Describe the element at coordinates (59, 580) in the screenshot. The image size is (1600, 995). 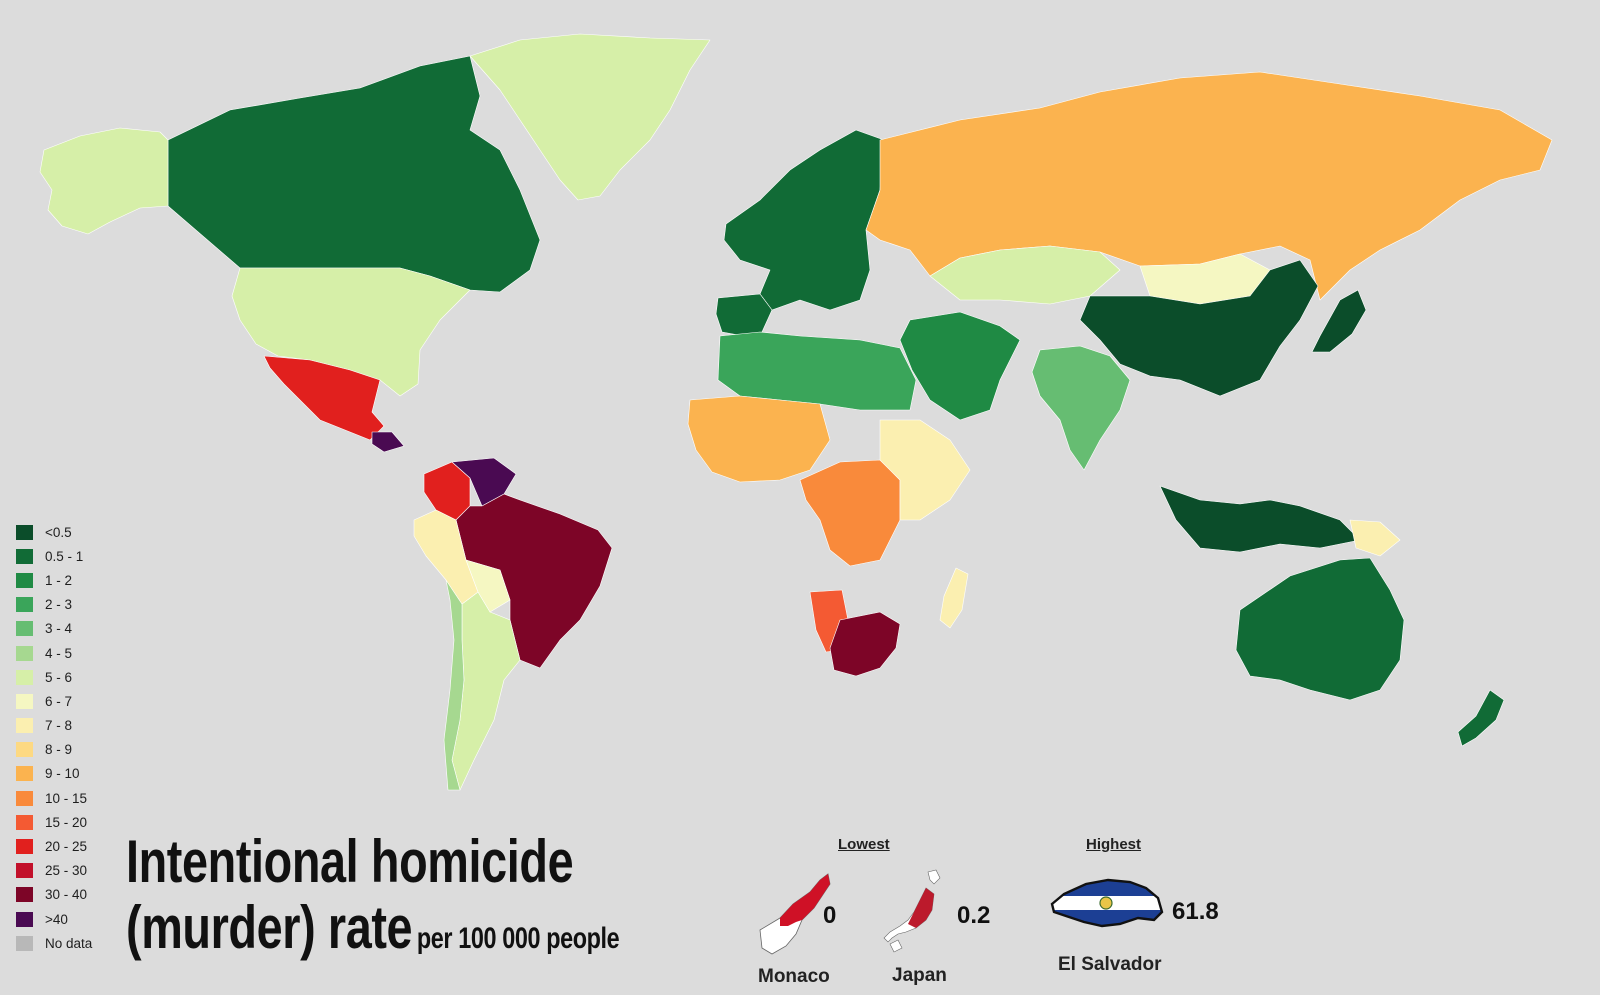
I see `legend-label: 1 - 2` at that location.